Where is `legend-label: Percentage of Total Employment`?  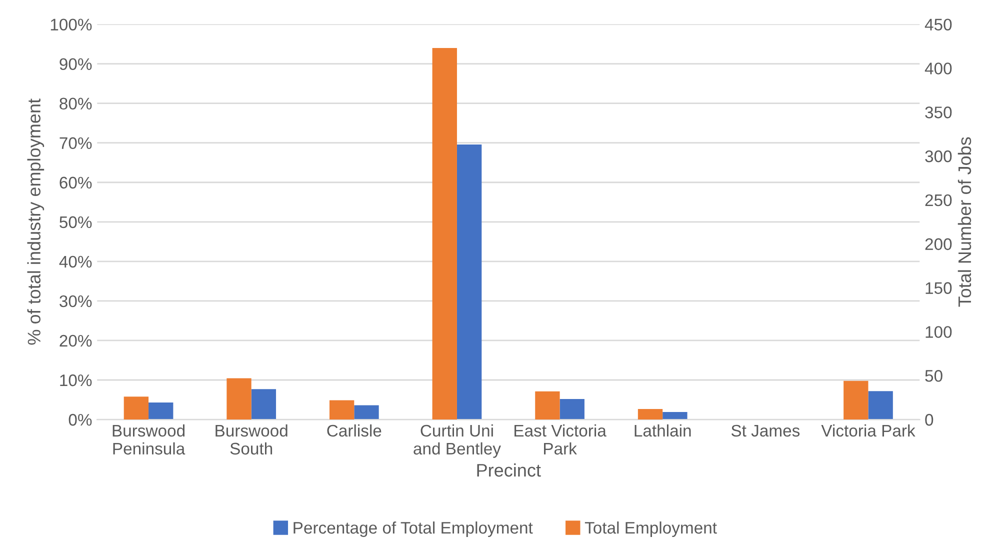 legend-label: Percentage of Total Employment is located at coordinates (413, 529).